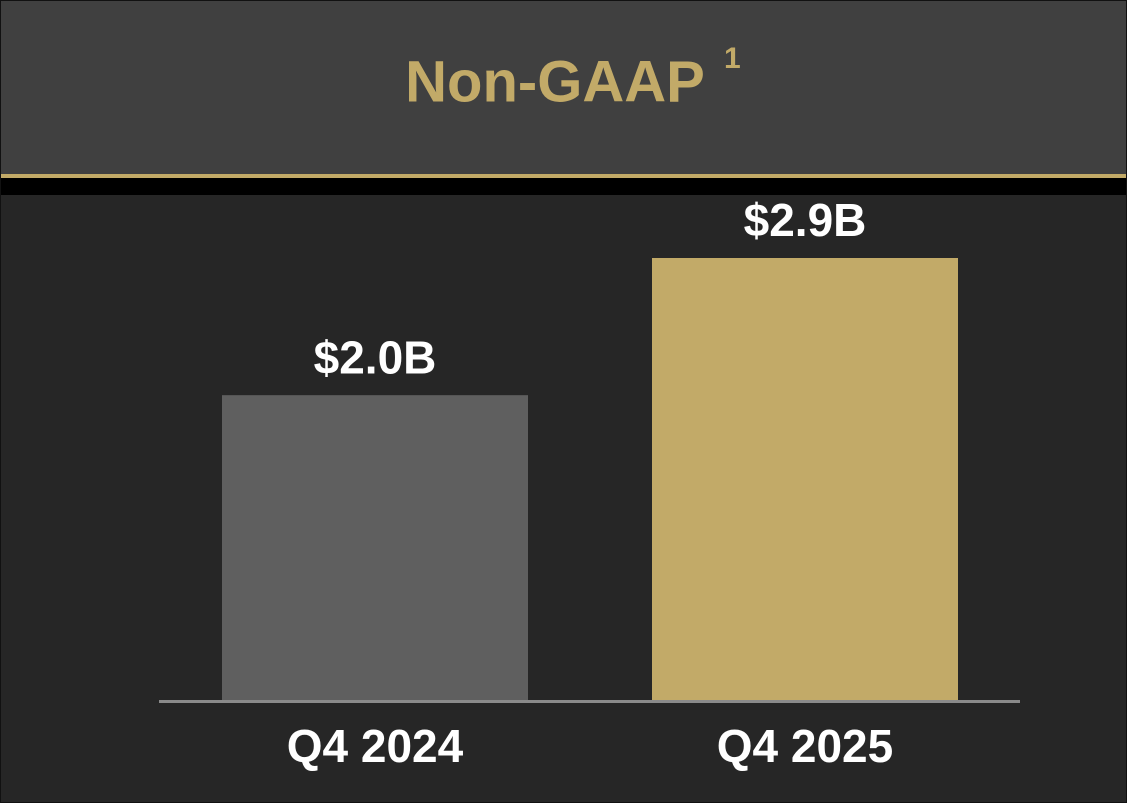 The width and height of the screenshot is (1127, 803). Describe the element at coordinates (563, 176) in the screenshot. I see `header-rule` at that location.